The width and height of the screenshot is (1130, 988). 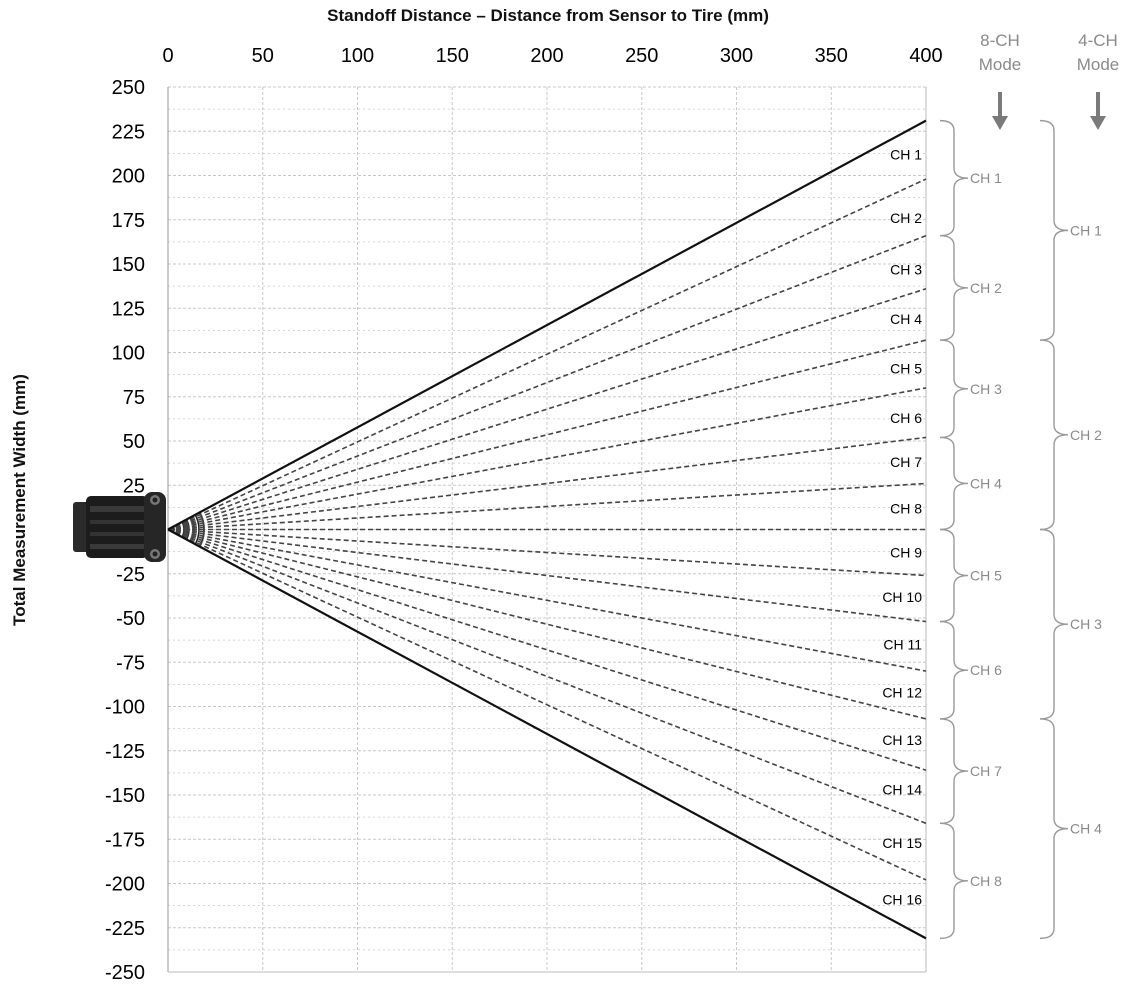 I want to click on y-tick-label: -225, so click(x=125, y=929).